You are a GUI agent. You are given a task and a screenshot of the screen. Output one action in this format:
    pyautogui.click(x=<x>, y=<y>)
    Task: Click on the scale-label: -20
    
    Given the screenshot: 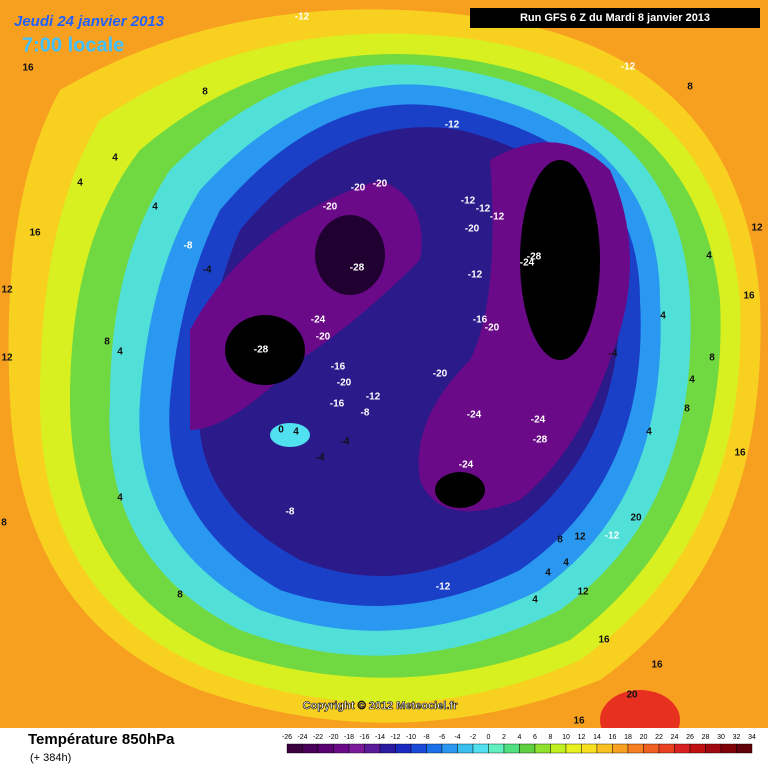 What is the action you would take?
    pyautogui.click(x=333, y=737)
    